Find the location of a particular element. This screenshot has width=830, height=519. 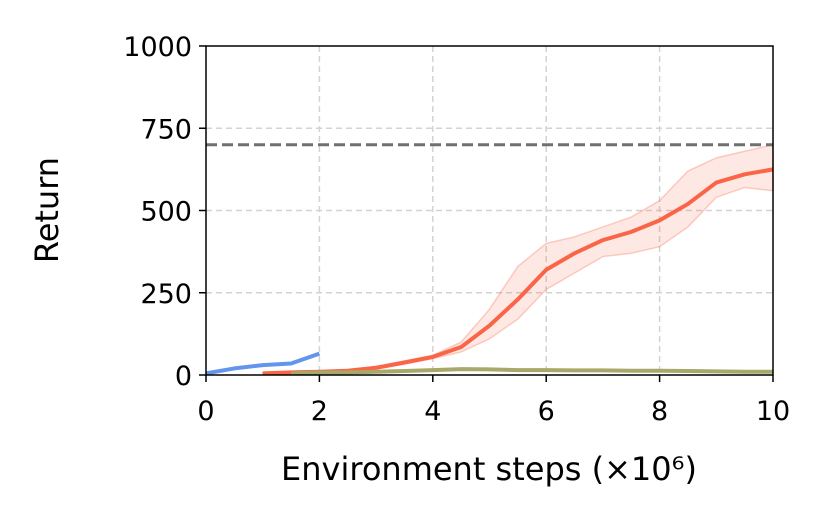

y-tick-label: 250 is located at coordinates (166, 294).